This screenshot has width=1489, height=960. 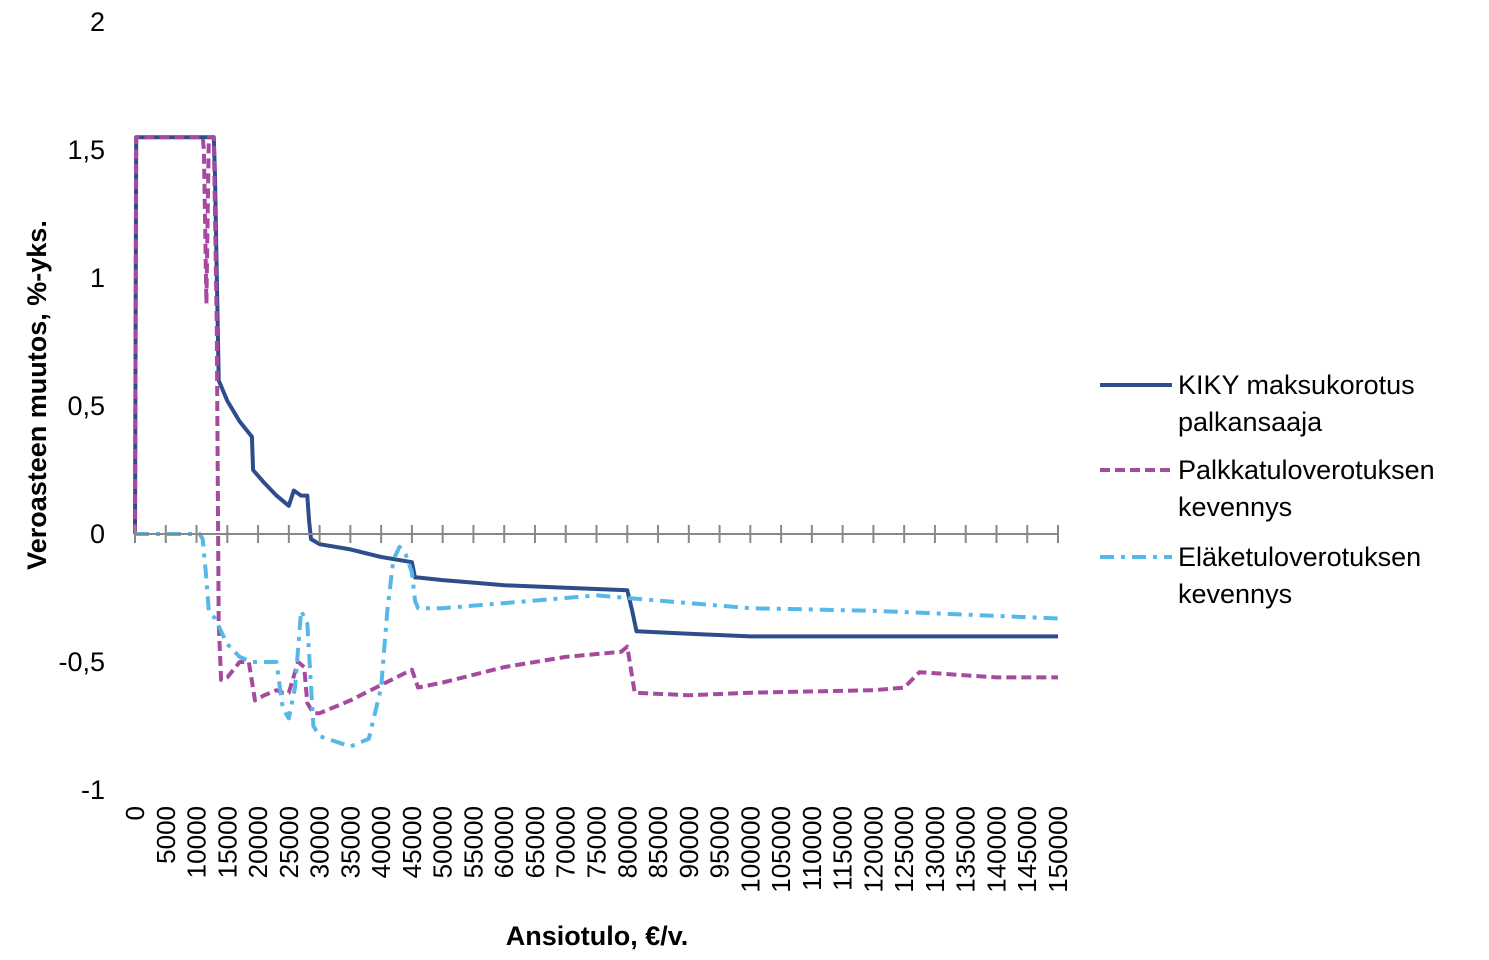 I want to click on y-tick-label: -1, so click(x=93, y=790).